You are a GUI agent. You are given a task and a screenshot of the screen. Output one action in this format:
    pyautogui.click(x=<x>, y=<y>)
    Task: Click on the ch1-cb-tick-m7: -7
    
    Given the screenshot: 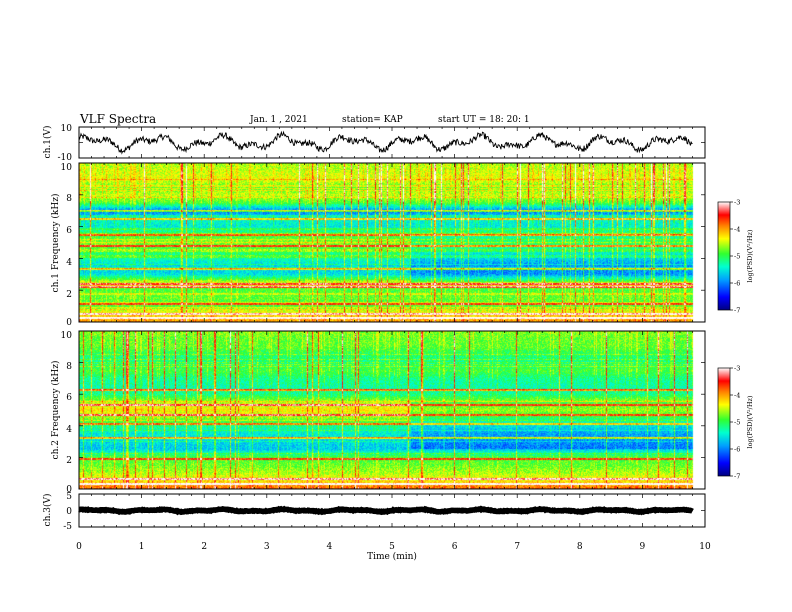 What is the action you would take?
    pyautogui.click(x=737, y=311)
    